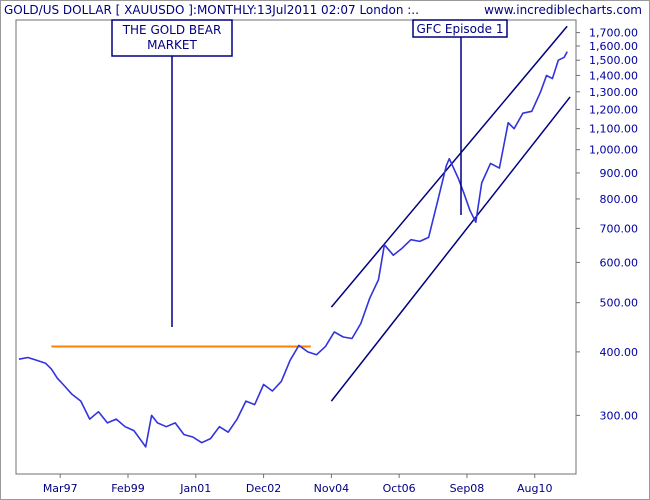 The height and width of the screenshot is (500, 650). Describe the element at coordinates (263, 488) in the screenshot. I see `x-tick-label: Dec02` at that location.